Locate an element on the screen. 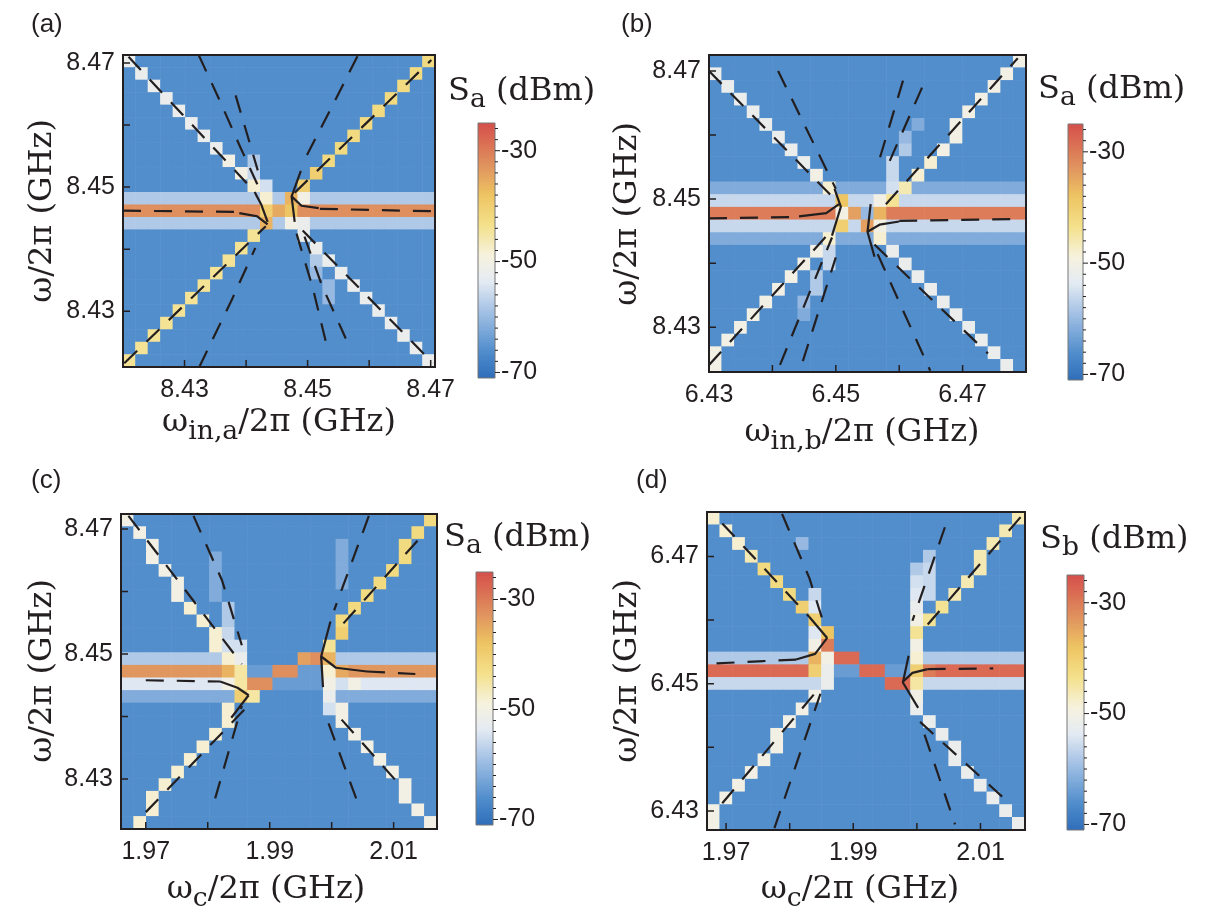 This screenshot has height=921, width=1206. chart-title: (b) is located at coordinates (637, 23).